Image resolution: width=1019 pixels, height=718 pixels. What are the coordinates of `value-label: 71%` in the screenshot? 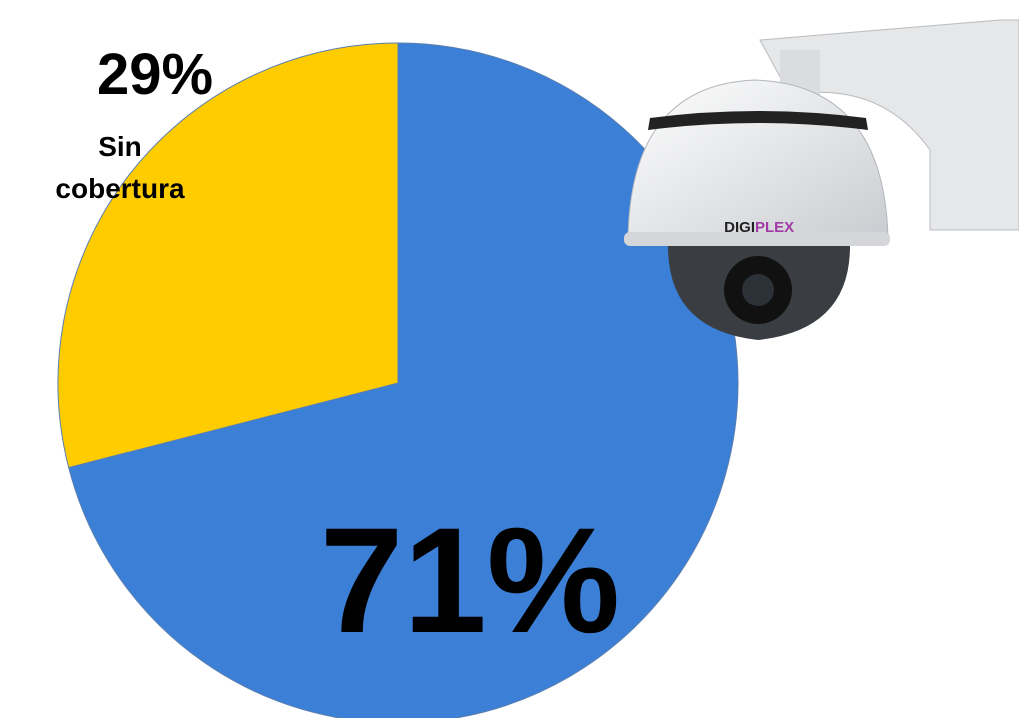 It's located at (470, 580).